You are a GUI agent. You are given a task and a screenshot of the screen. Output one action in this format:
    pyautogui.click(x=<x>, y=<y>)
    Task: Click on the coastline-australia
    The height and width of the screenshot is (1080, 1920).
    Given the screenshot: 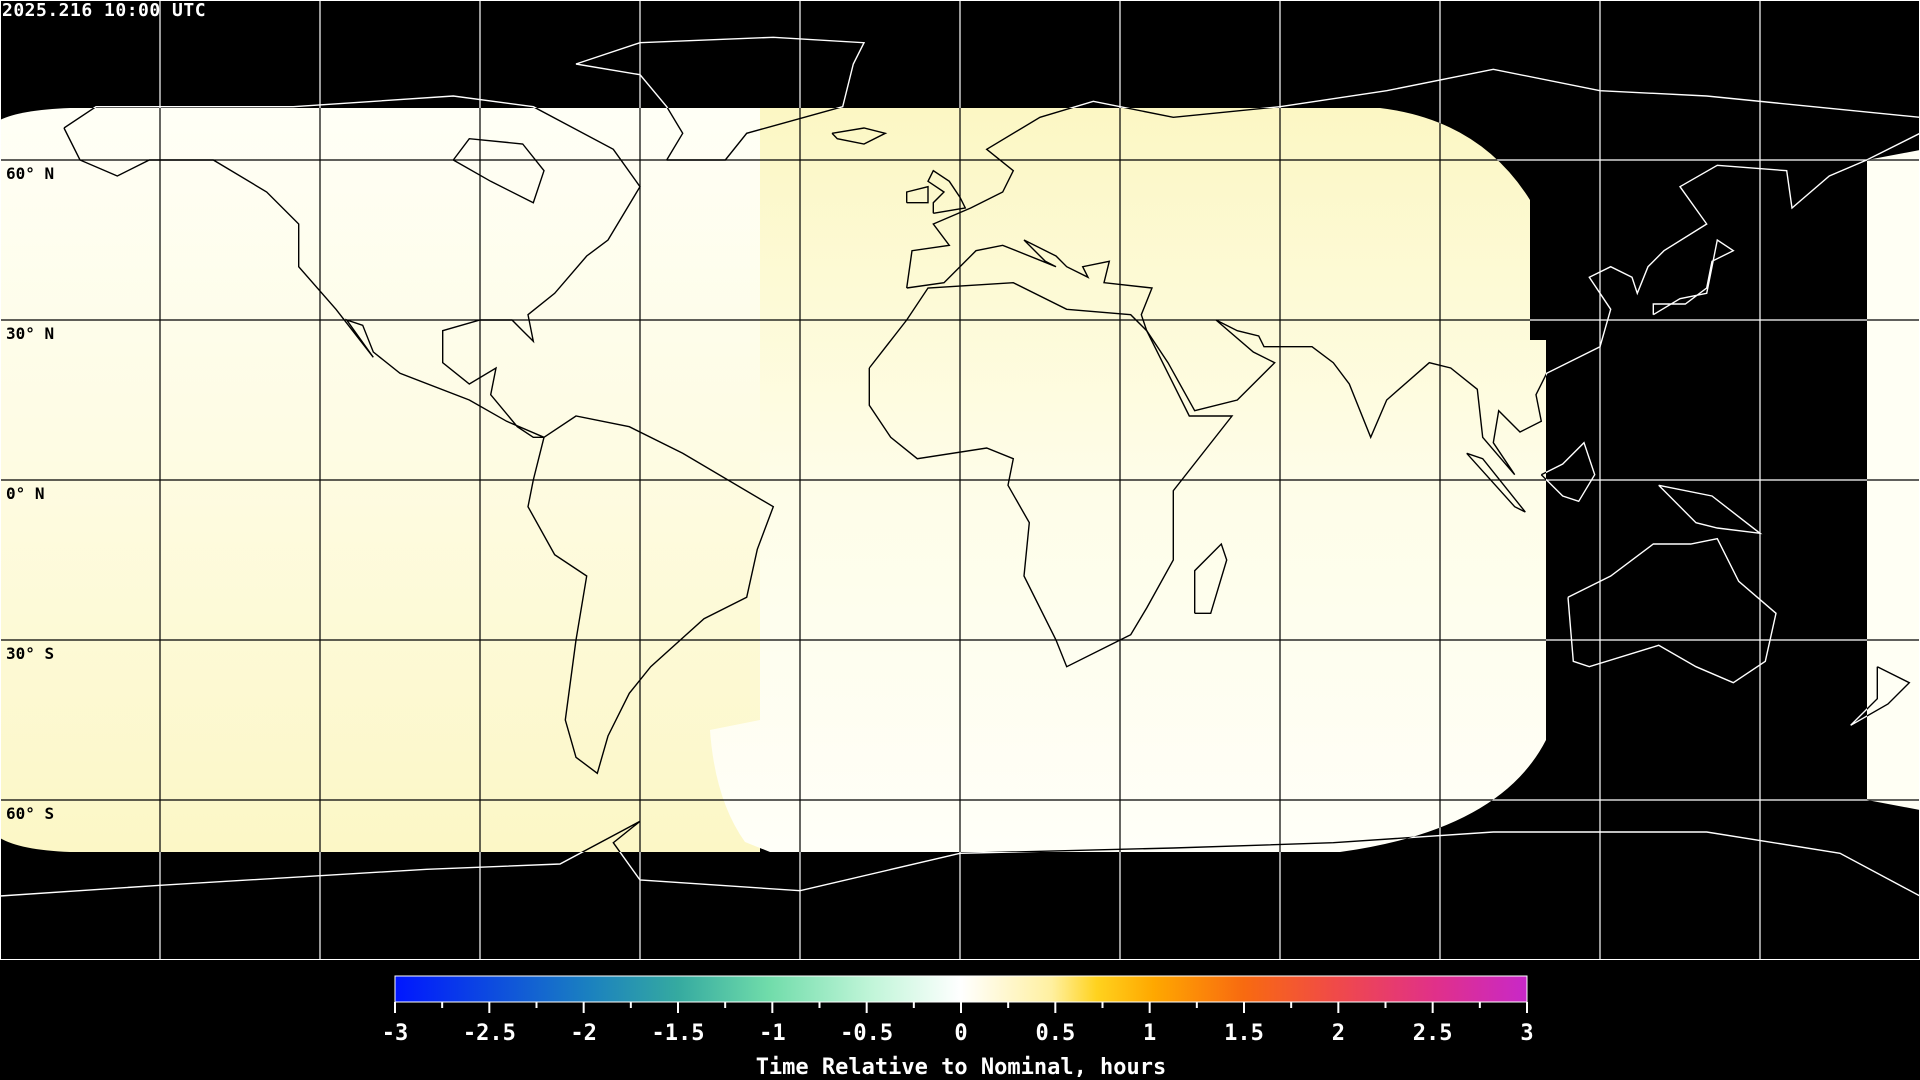 What is the action you would take?
    pyautogui.click(x=1672, y=610)
    